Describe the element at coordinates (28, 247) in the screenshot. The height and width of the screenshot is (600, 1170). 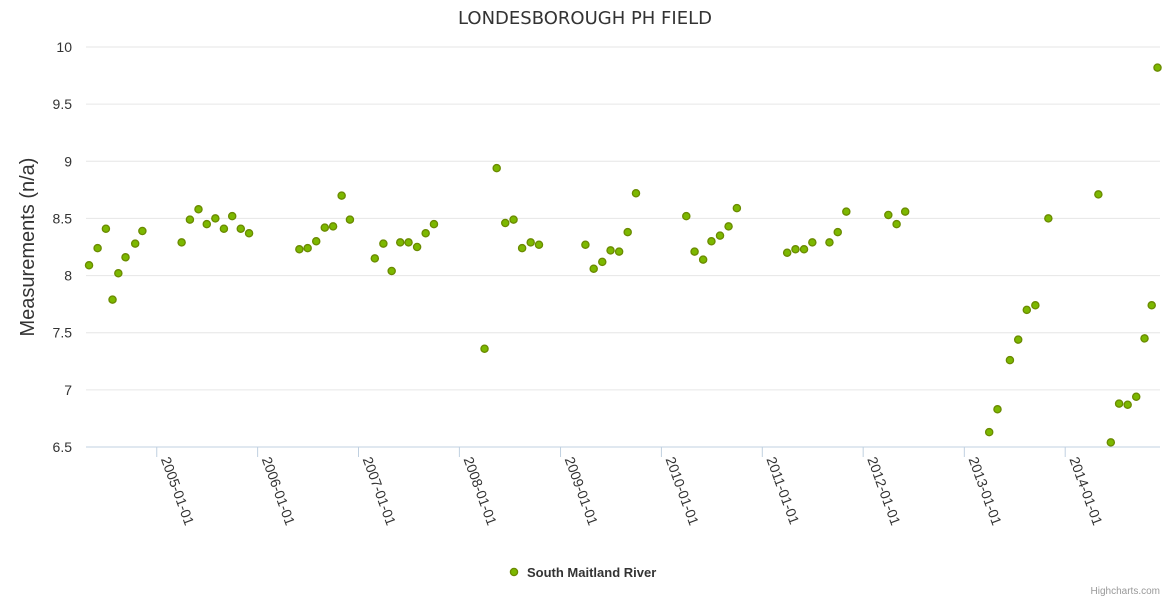
I see `y-axis-label: Measurements (n/a)` at that location.